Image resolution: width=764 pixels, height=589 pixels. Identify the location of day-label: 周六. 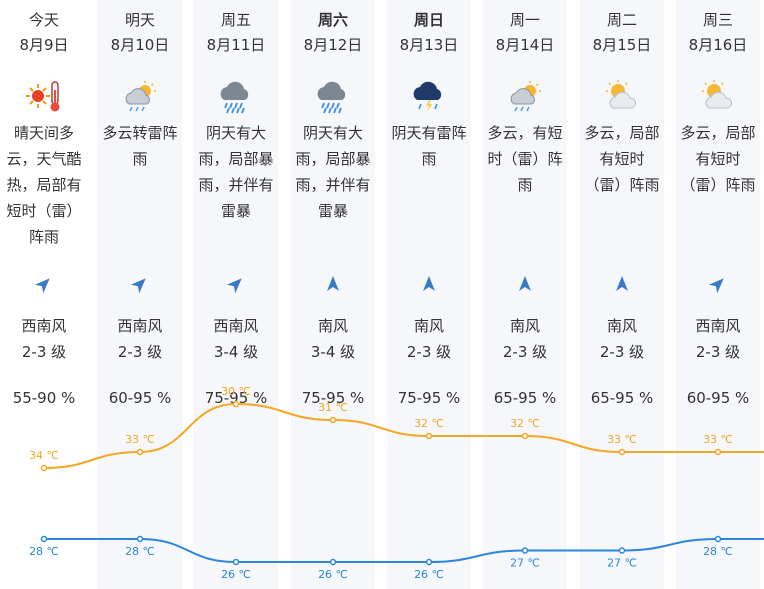
(332, 20).